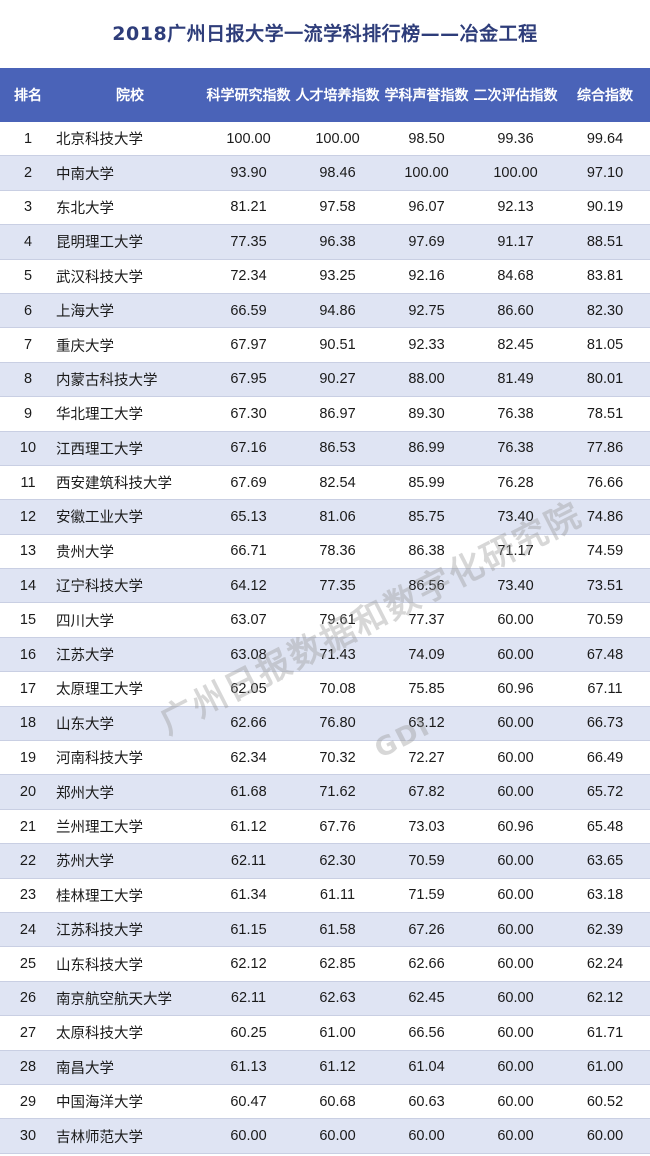 The image size is (650, 1156). I want to click on school-cell: 西安建筑科技大学, so click(130, 483).